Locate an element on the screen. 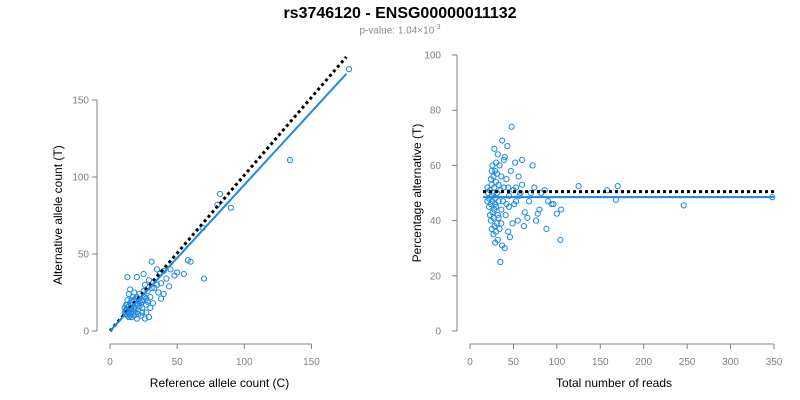 This screenshot has height=400, width=800. x-tick-label: 300 is located at coordinates (730, 362).